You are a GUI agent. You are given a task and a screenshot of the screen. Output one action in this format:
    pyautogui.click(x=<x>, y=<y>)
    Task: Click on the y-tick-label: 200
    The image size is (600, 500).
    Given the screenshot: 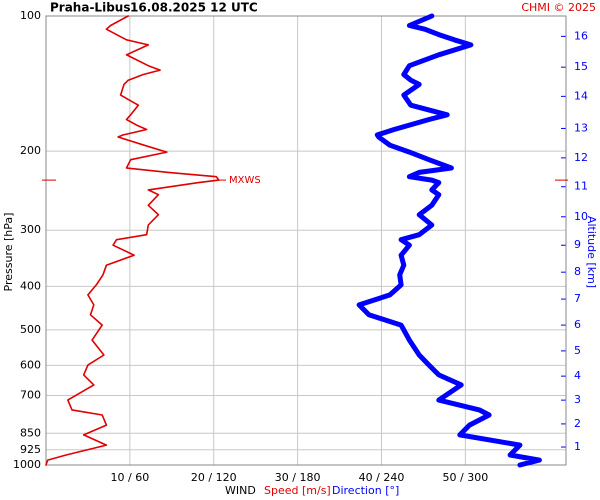 What is the action you would take?
    pyautogui.click(x=30, y=150)
    